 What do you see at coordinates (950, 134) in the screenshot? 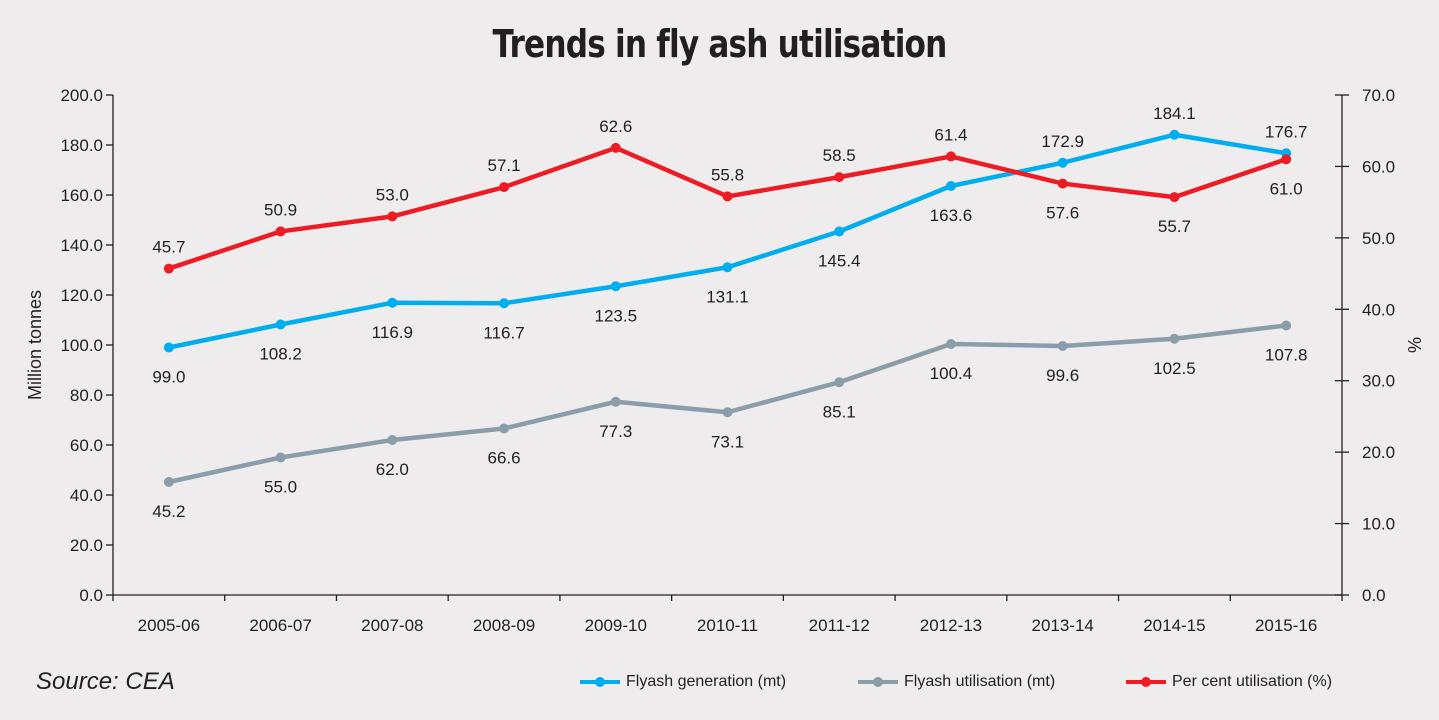
I see `data-label: 61.4` at bounding box center [950, 134].